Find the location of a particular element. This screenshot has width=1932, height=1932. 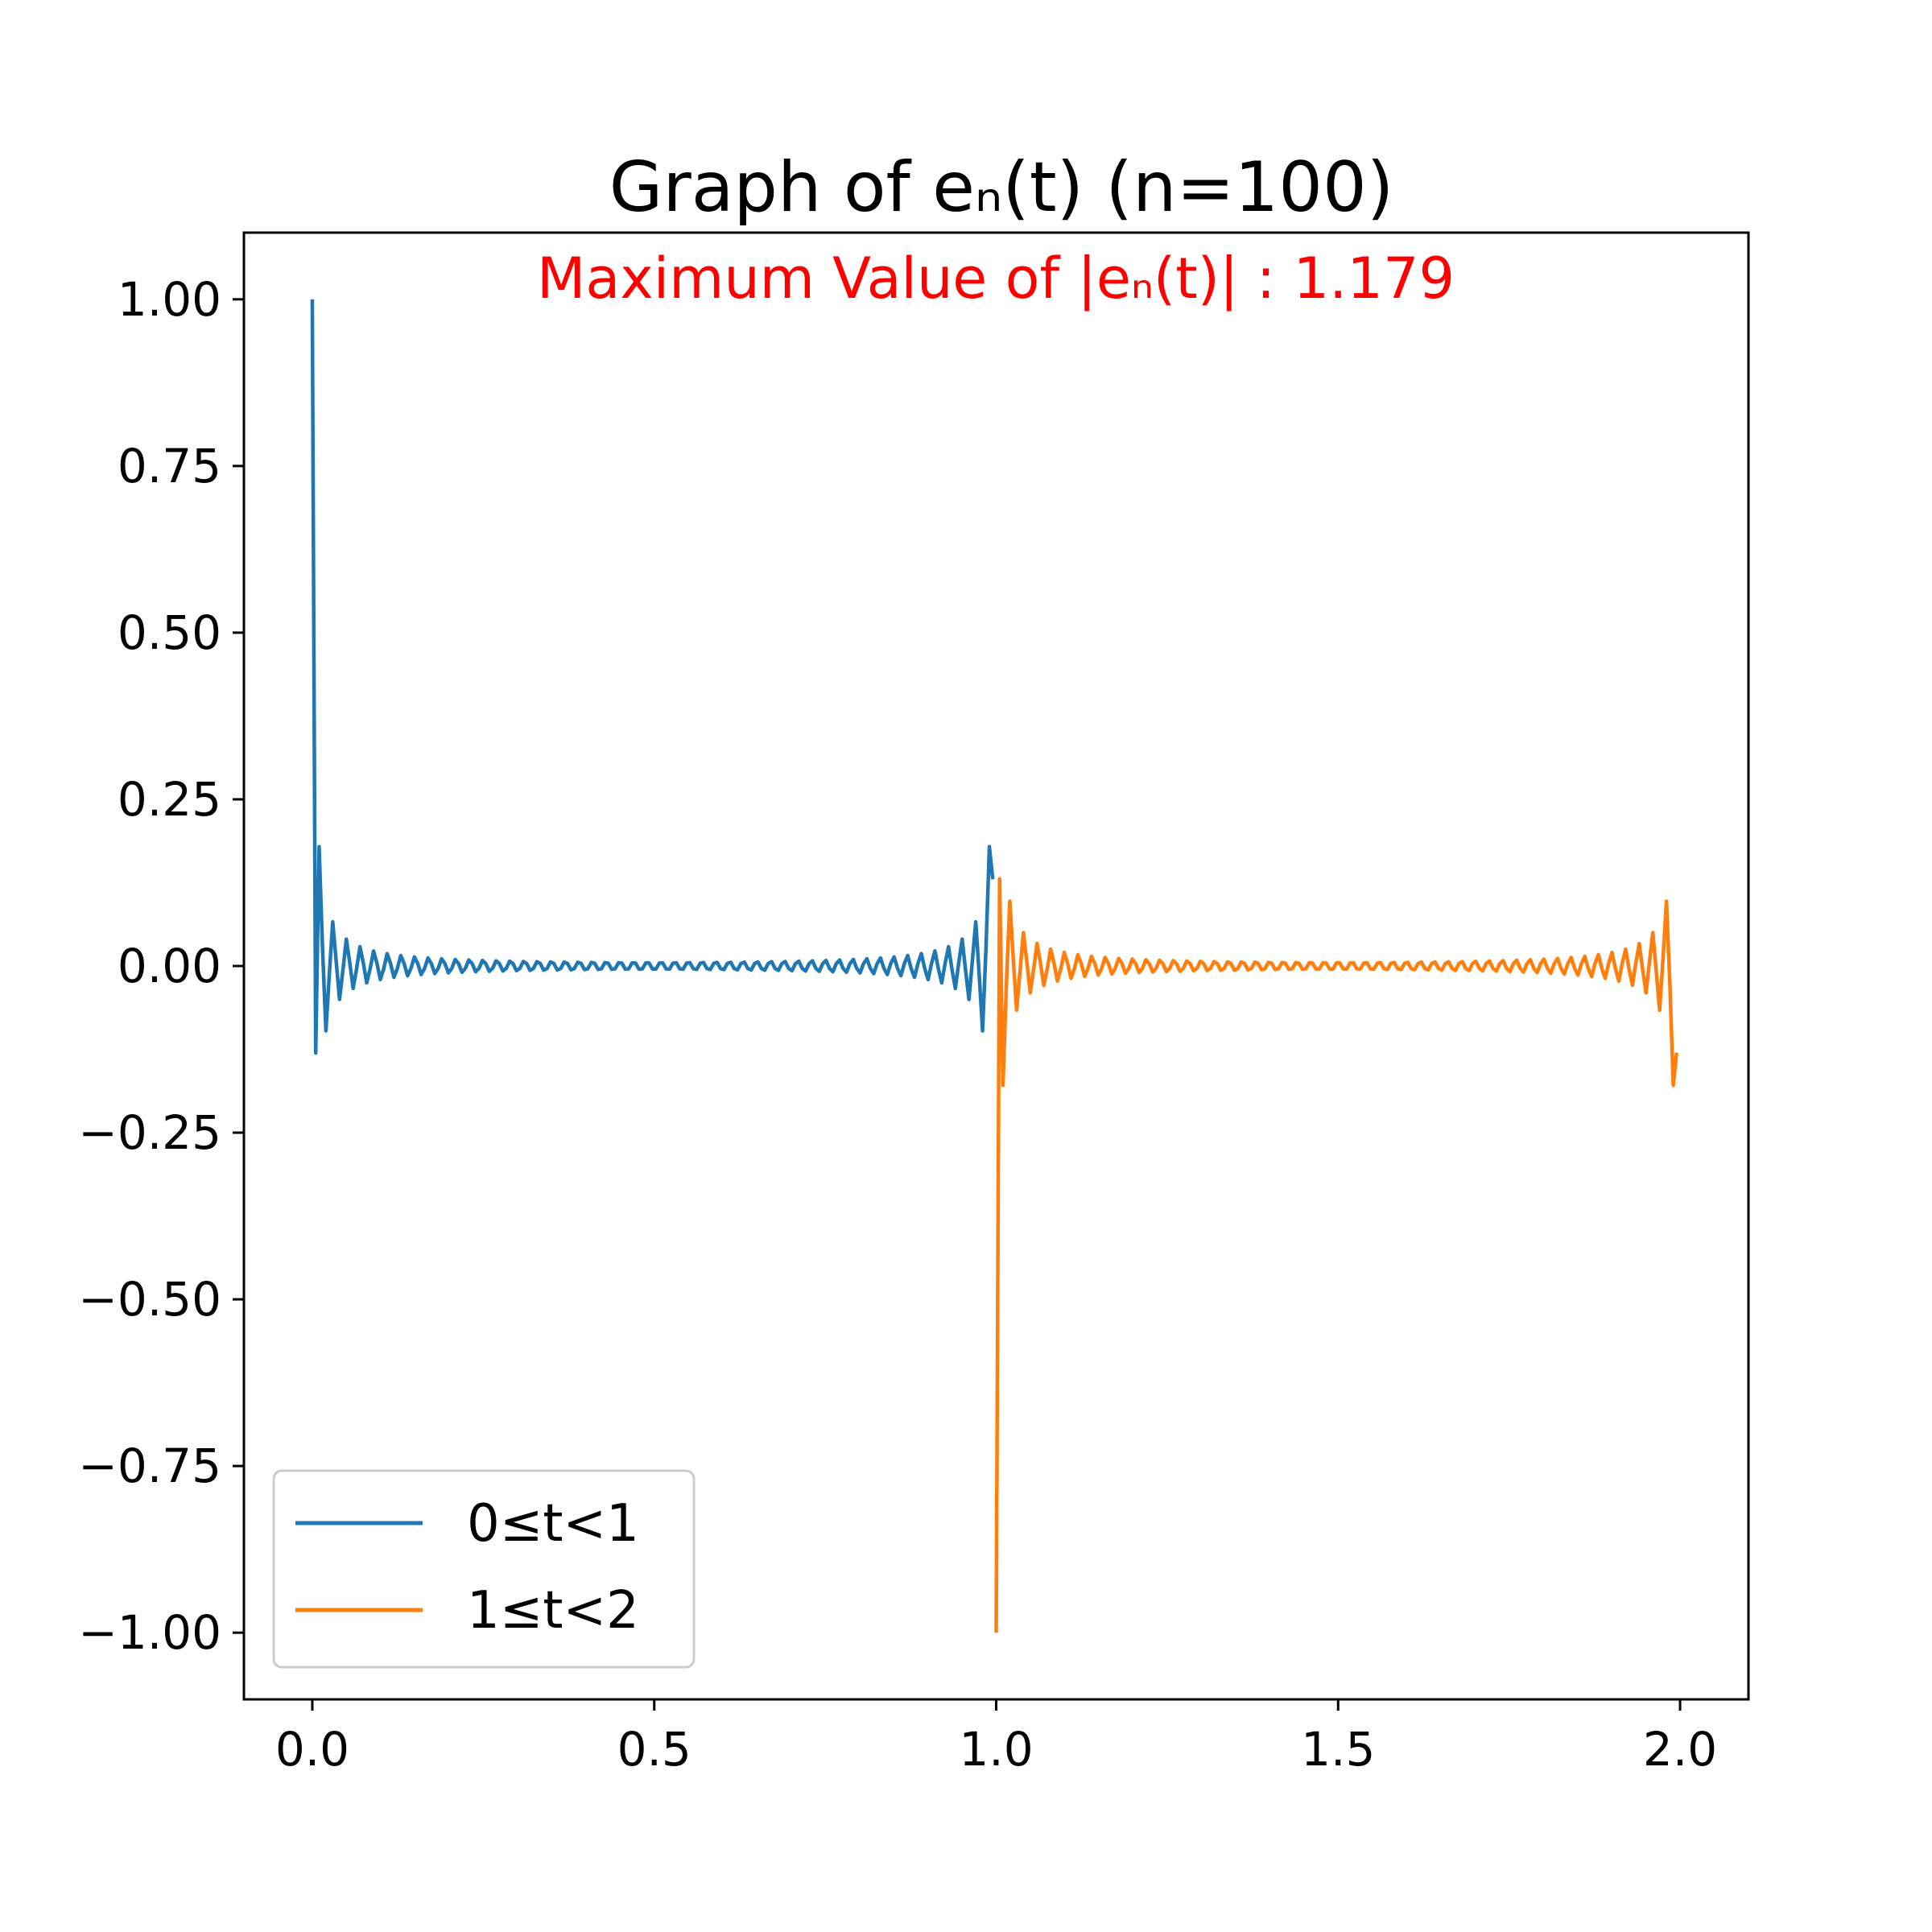

y-tick-label: 1.00 is located at coordinates (169, 299).